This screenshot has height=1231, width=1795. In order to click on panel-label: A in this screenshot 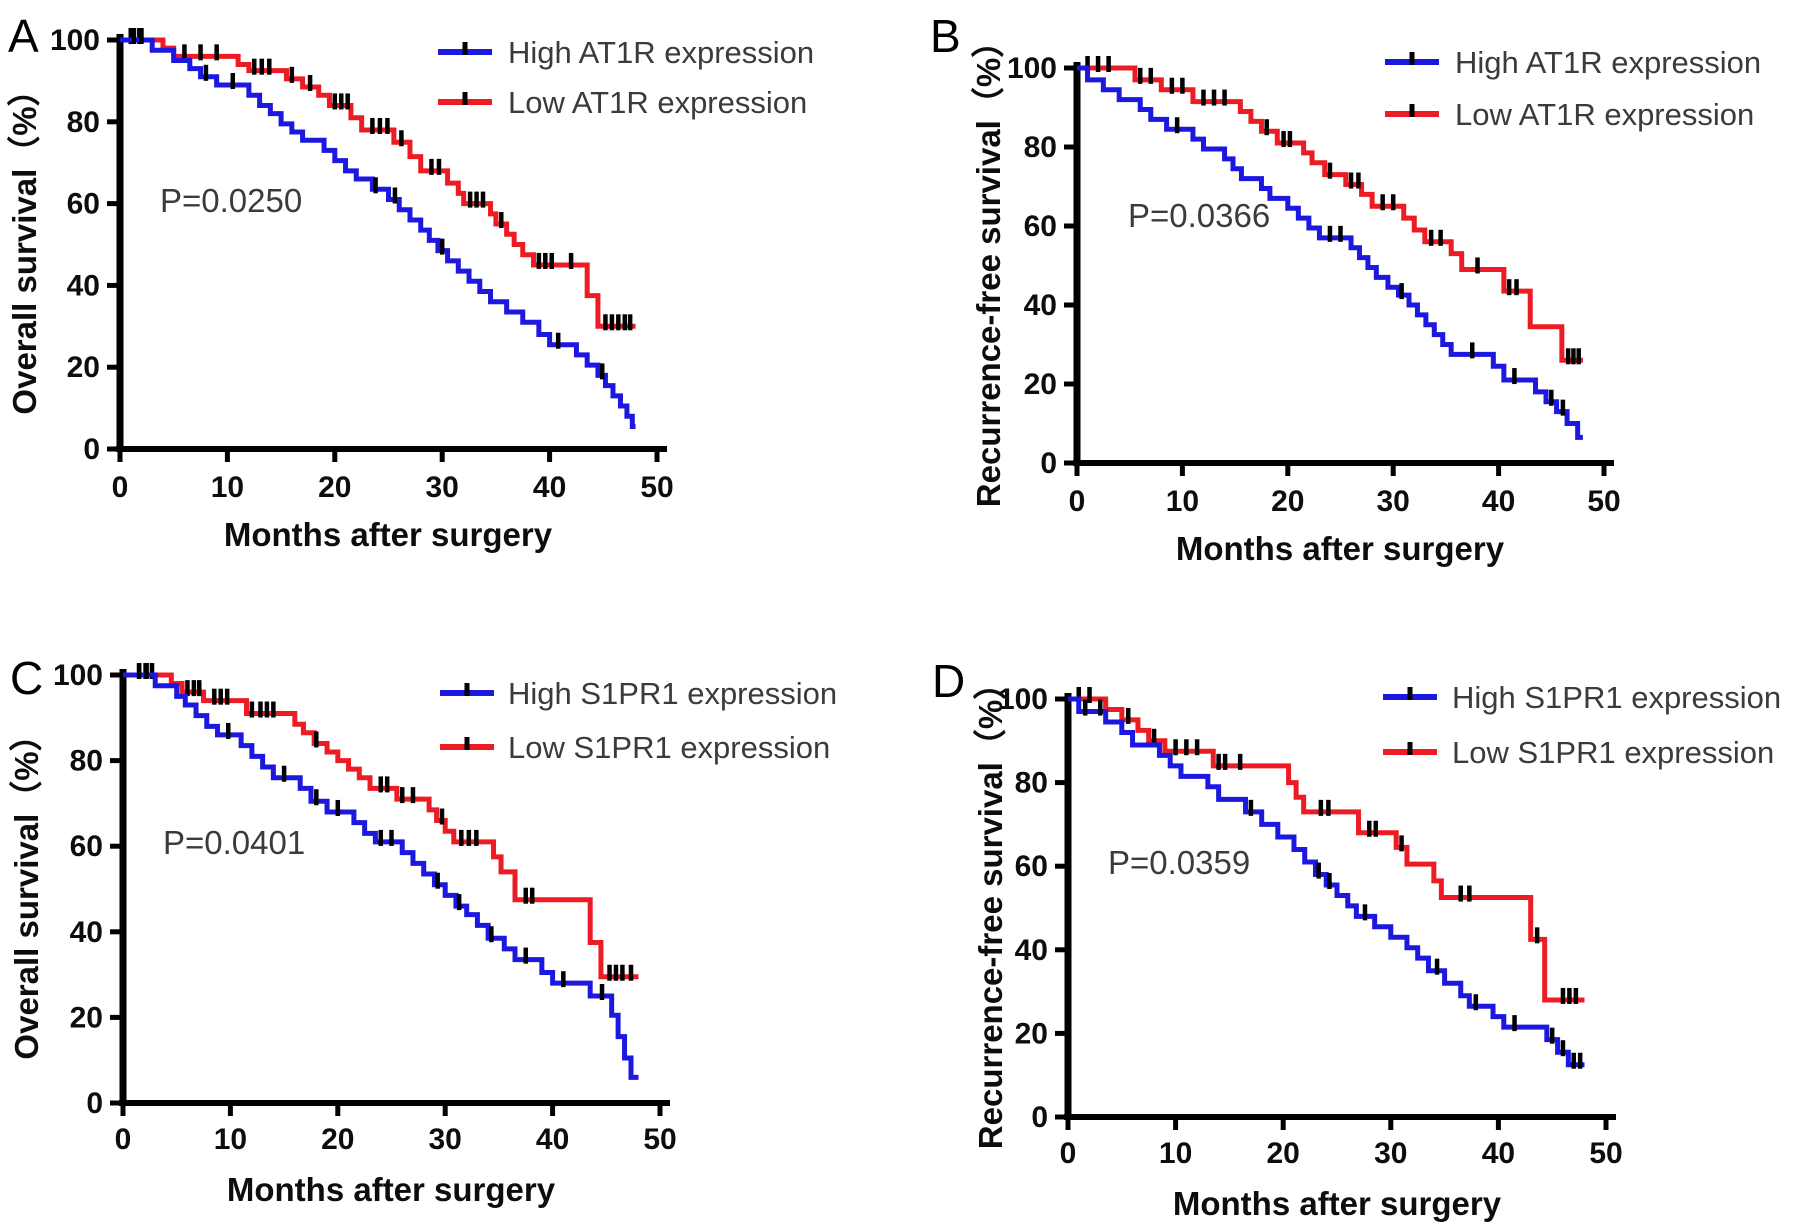, I will do `click(23, 36)`.